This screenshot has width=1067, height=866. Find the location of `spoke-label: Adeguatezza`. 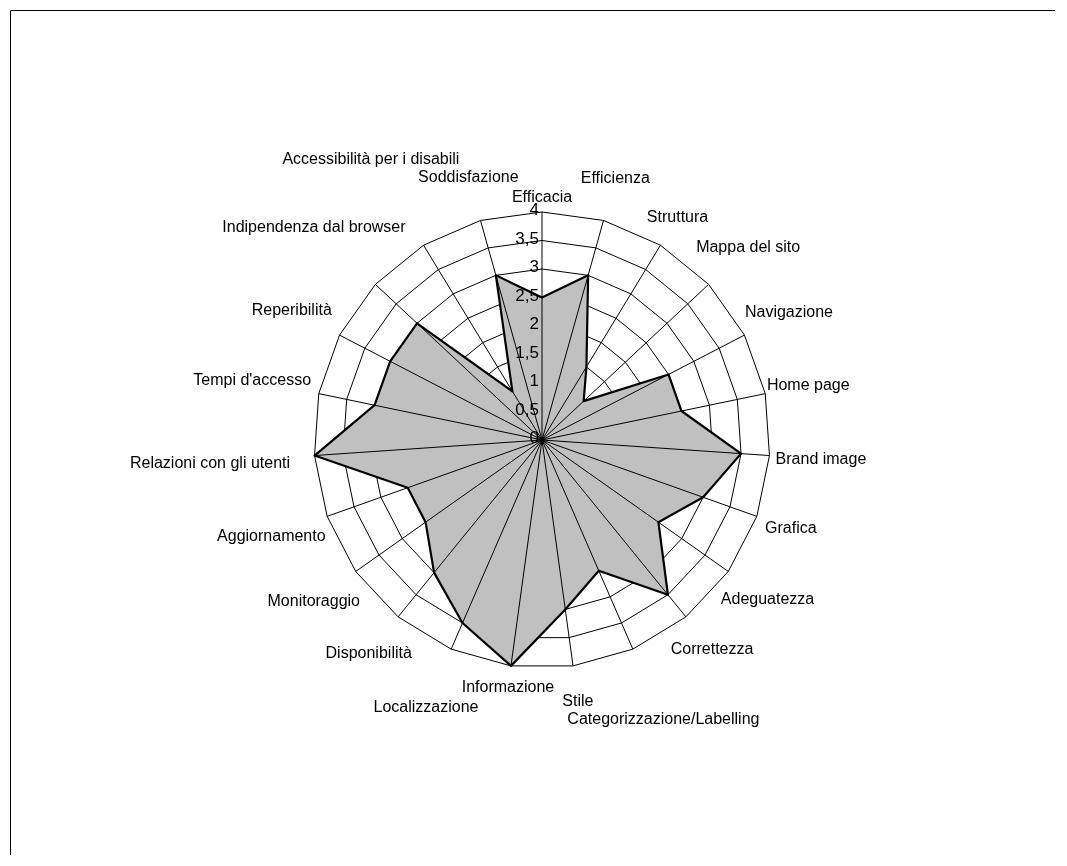

spoke-label: Adeguatezza is located at coordinates (767, 599).